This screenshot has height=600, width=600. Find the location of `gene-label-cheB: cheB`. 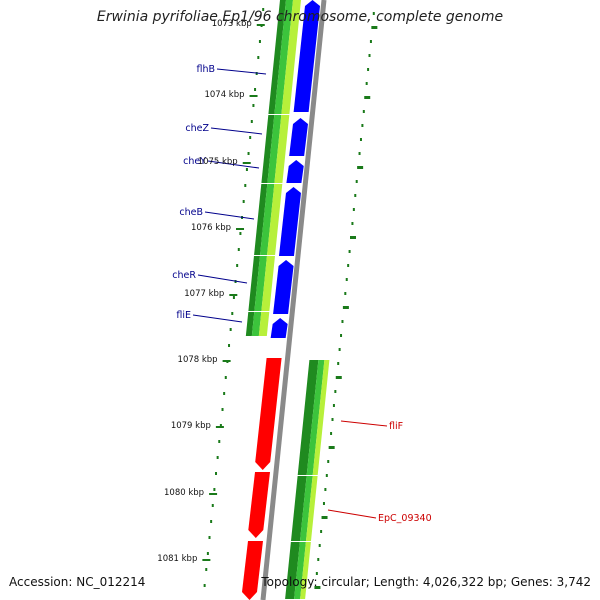

gene-label-cheB: cheB is located at coordinates (191, 212).